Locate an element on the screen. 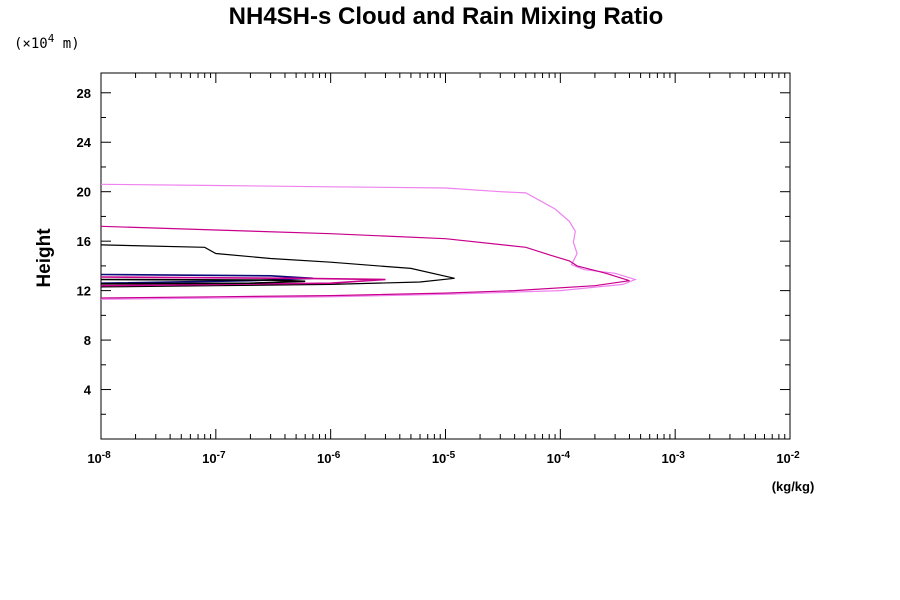 The width and height of the screenshot is (900, 600). x-tick-label: 10⁻⁸ is located at coordinates (99, 458).